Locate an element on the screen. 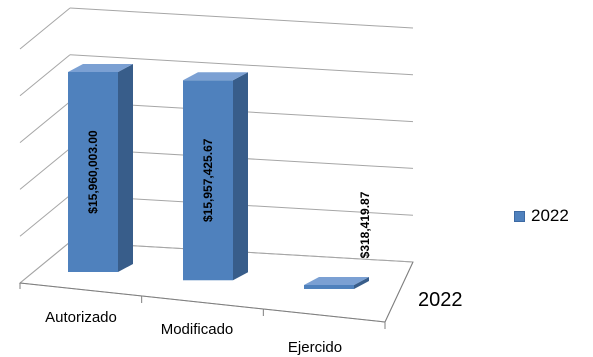  legend: 2022 is located at coordinates (541, 216).